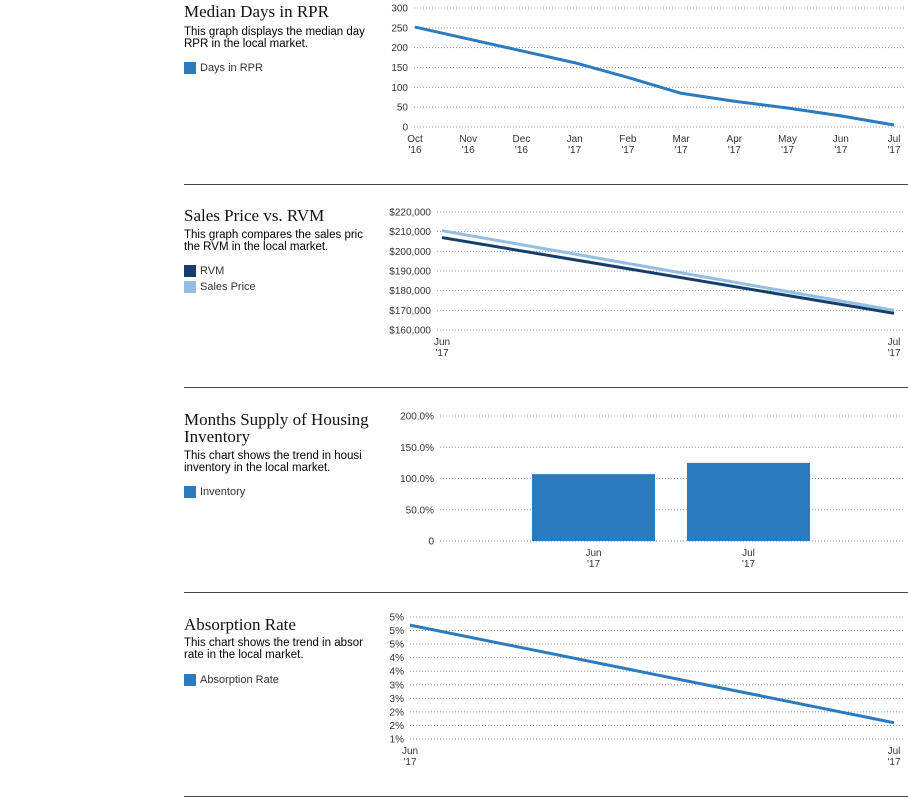  What do you see at coordinates (403, 108) in the screenshot?
I see `y-tick-label: 50` at bounding box center [403, 108].